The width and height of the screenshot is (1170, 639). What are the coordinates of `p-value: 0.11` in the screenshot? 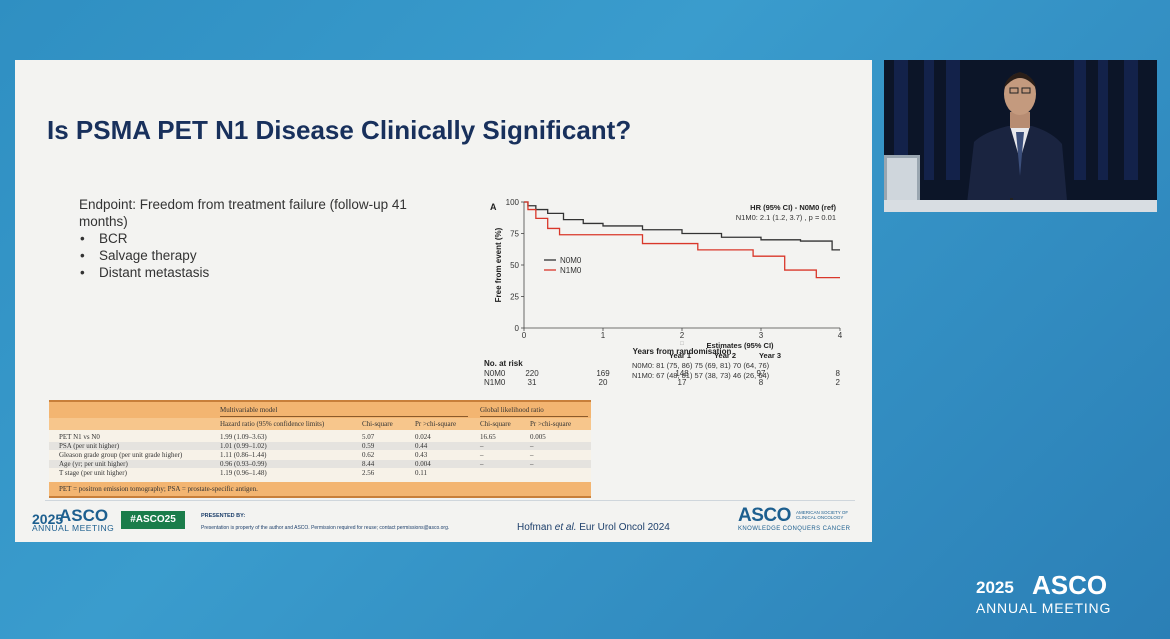 It's located at (421, 473).